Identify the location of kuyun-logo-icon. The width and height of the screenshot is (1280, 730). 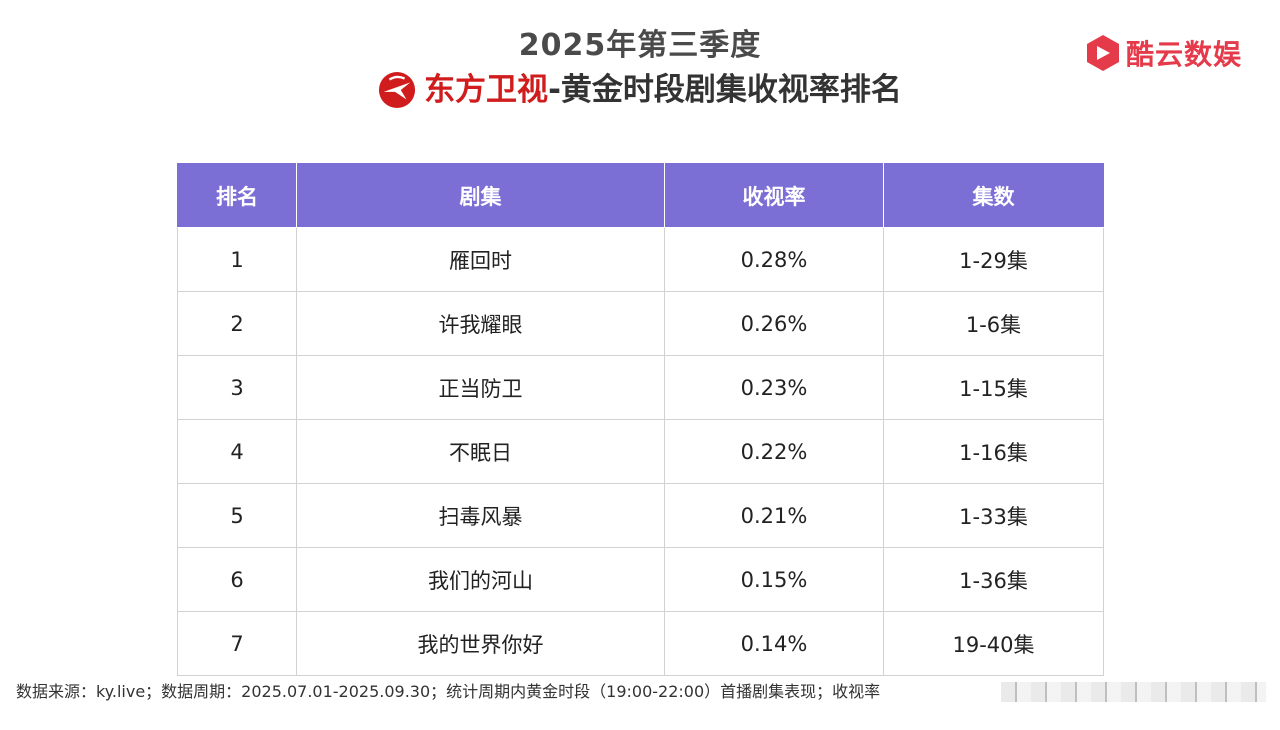
(1102, 53).